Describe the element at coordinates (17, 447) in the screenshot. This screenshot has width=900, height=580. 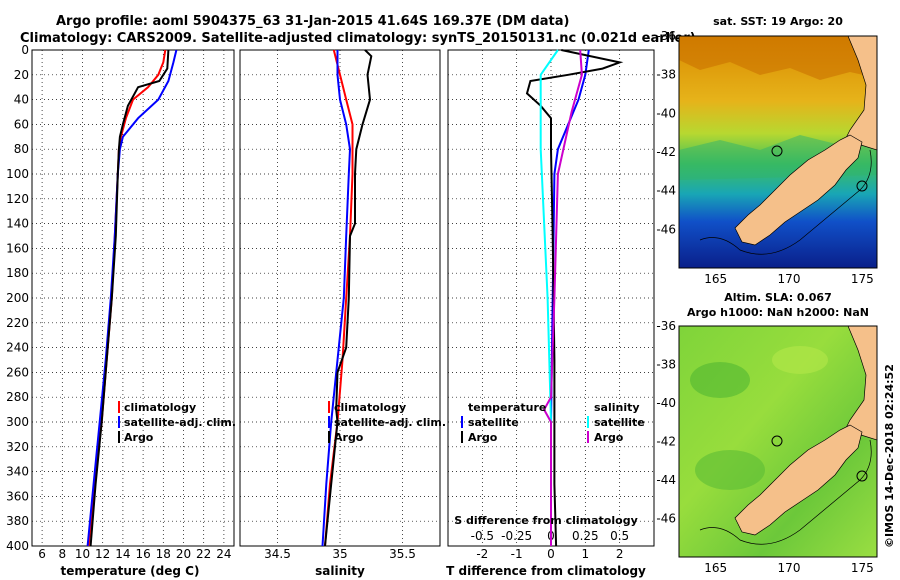
I see `depth-tick-label: 320` at that location.